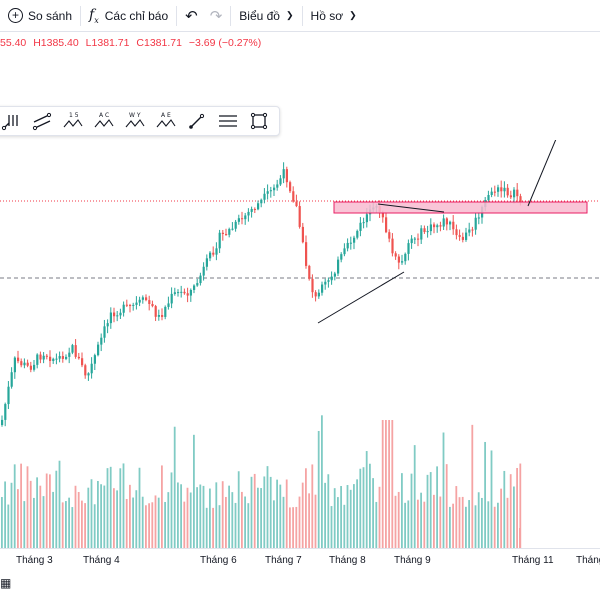 The width and height of the screenshot is (600, 600). I want to click on indicators-button: fx Các chỉ báo, so click(128, 16).